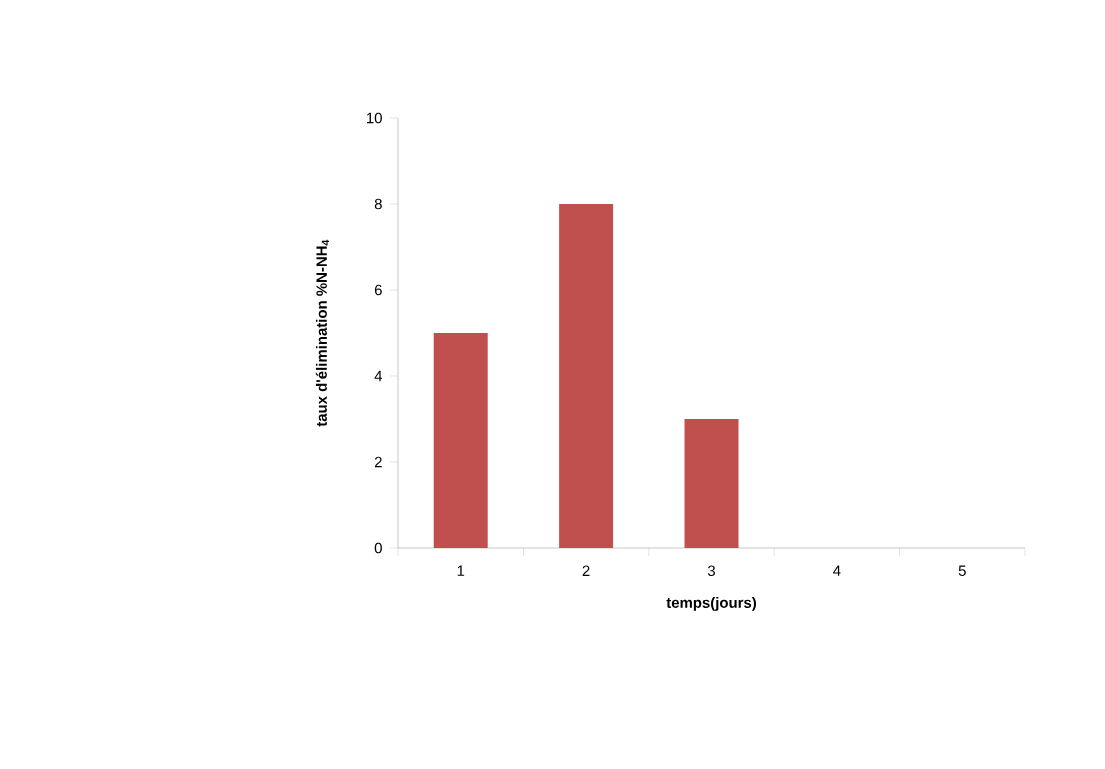 The width and height of the screenshot is (1105, 769). What do you see at coordinates (711, 571) in the screenshot?
I see `x-tick-label: 3` at bounding box center [711, 571].